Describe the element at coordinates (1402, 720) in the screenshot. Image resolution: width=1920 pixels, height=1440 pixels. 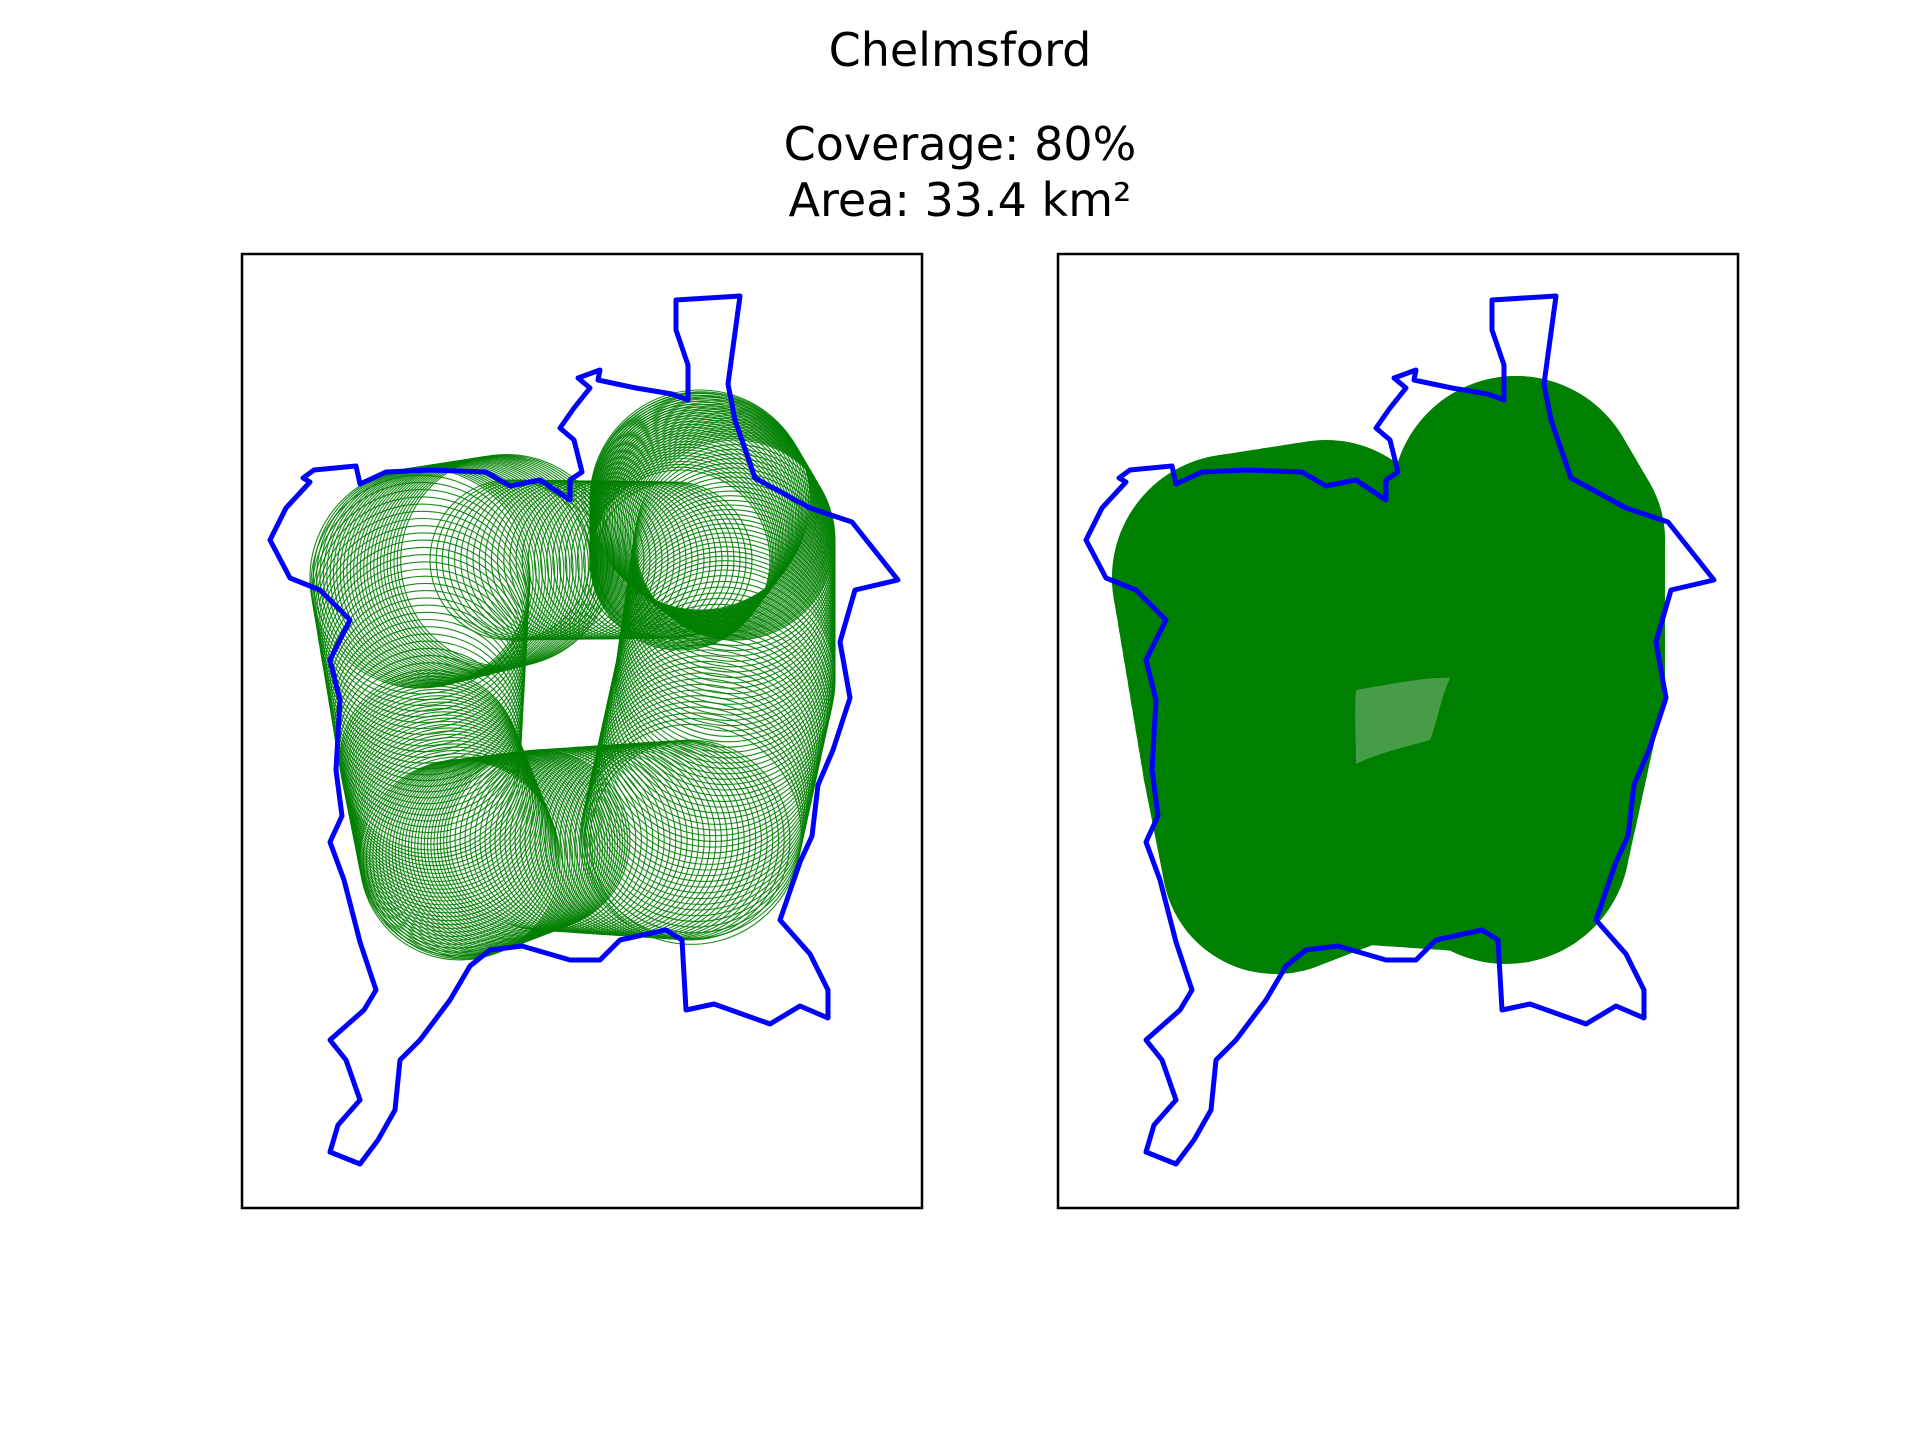
I see `coverage-gap` at that location.